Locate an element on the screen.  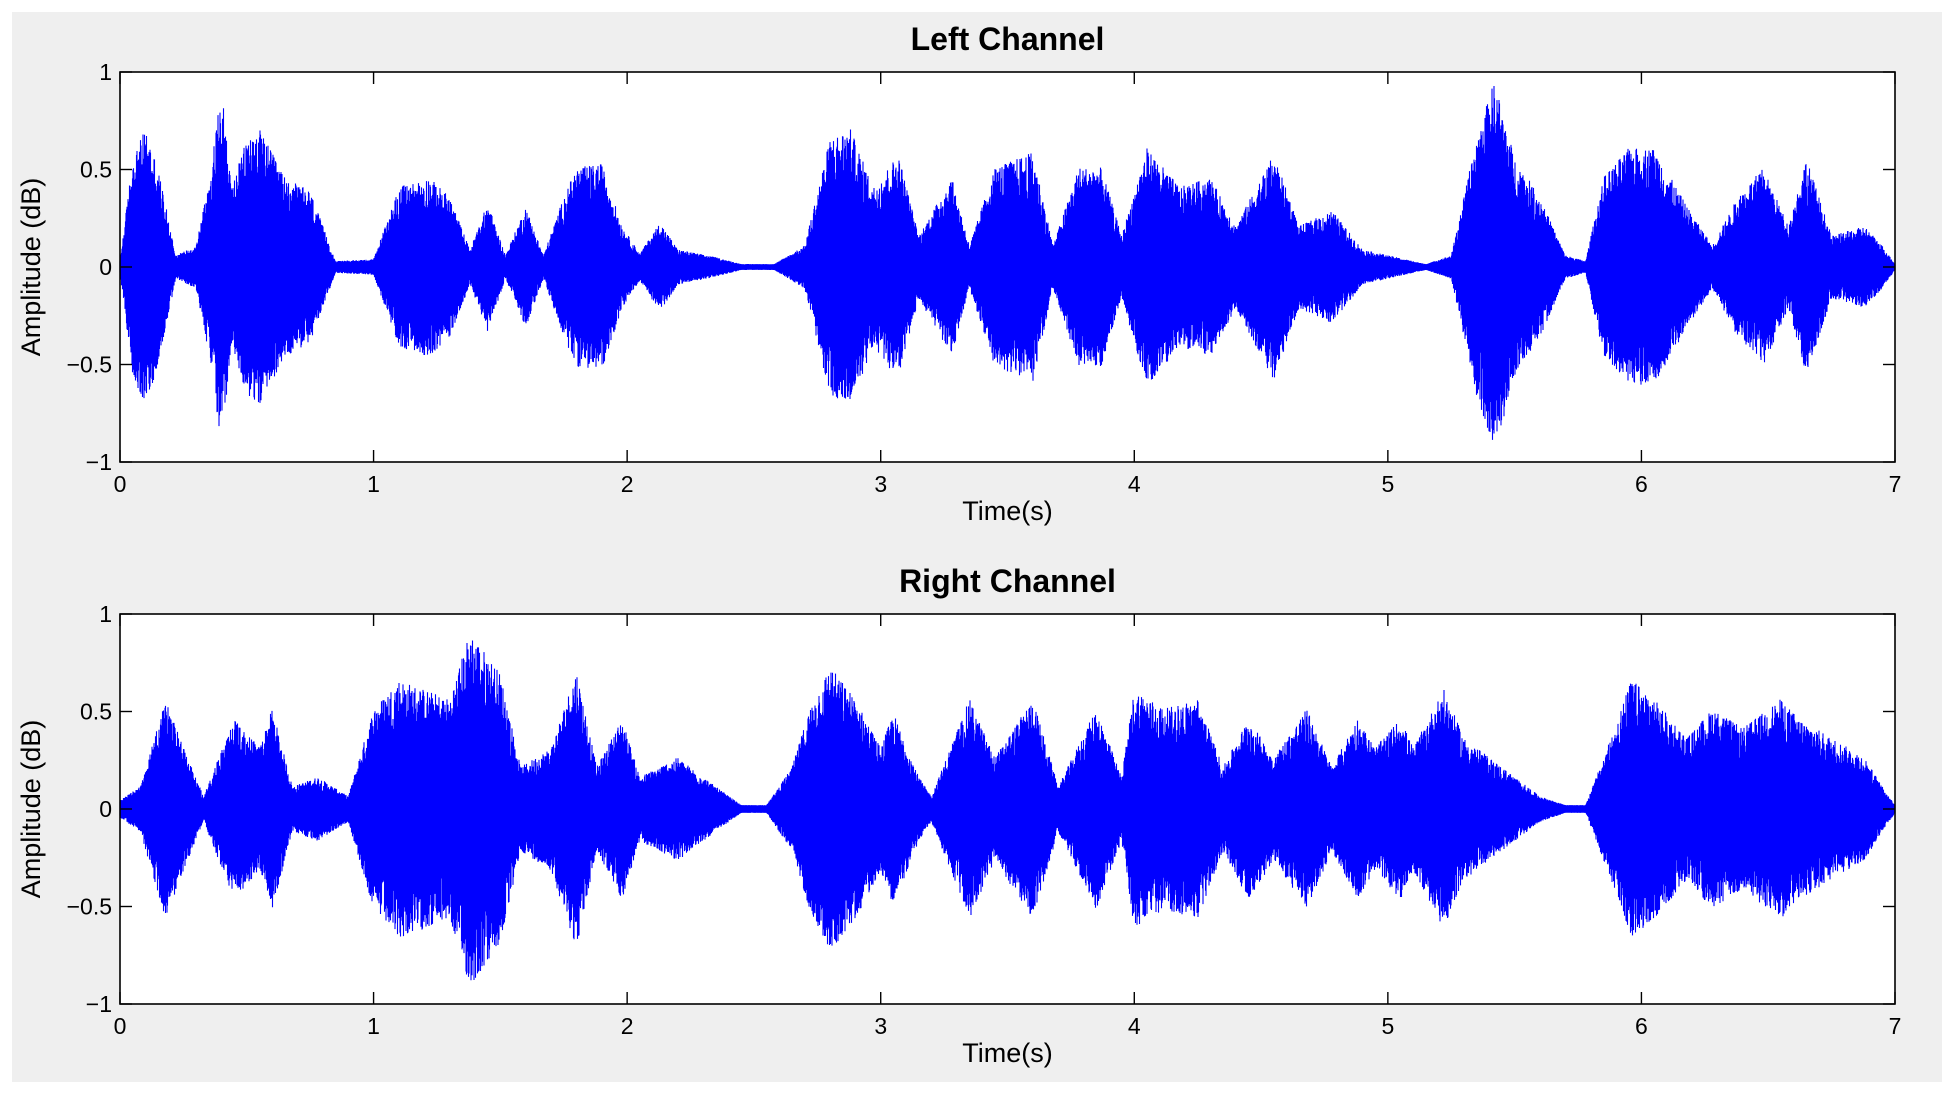
chart-title: Right Channel is located at coordinates (1007, 581).